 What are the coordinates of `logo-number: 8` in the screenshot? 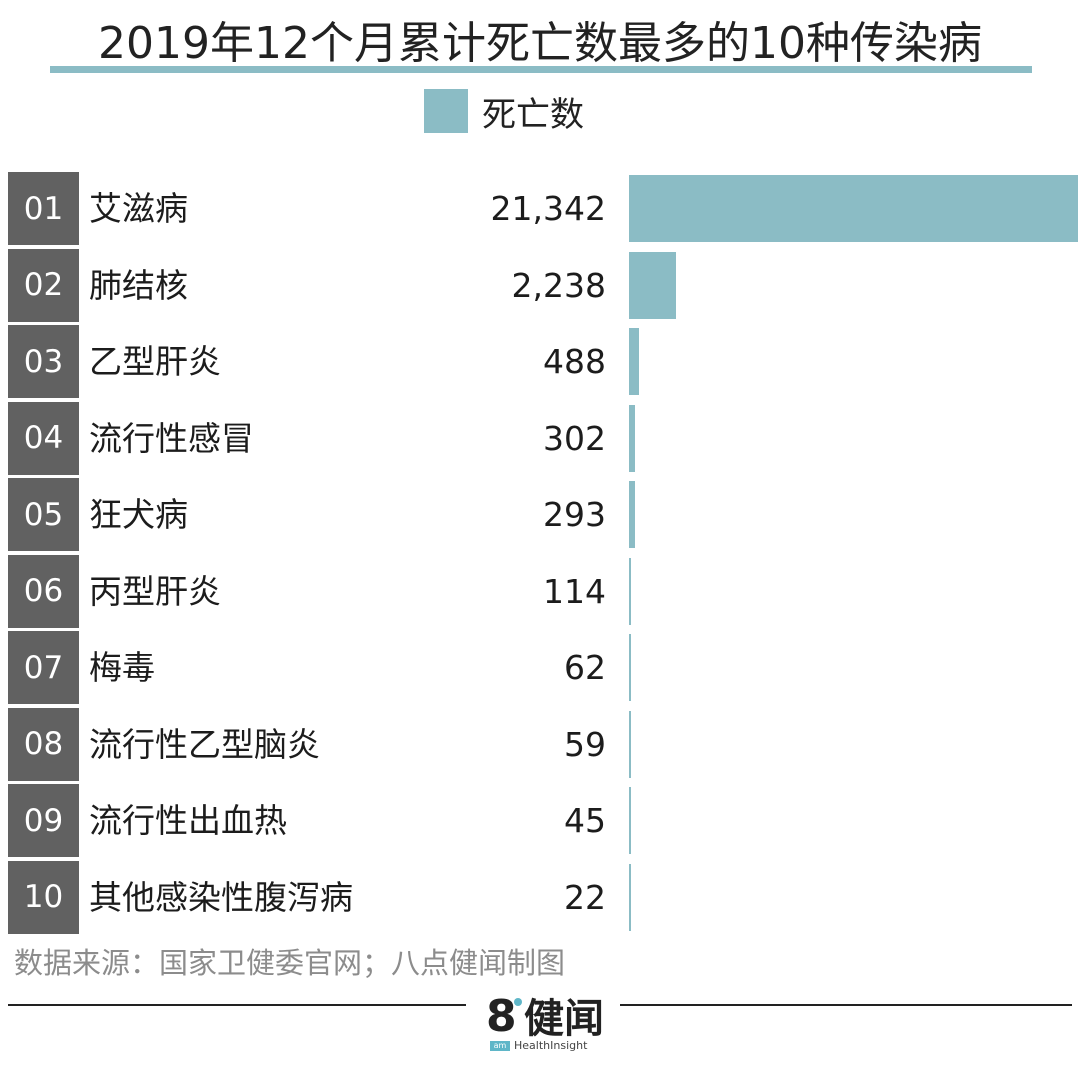 It's located at (501, 1016).